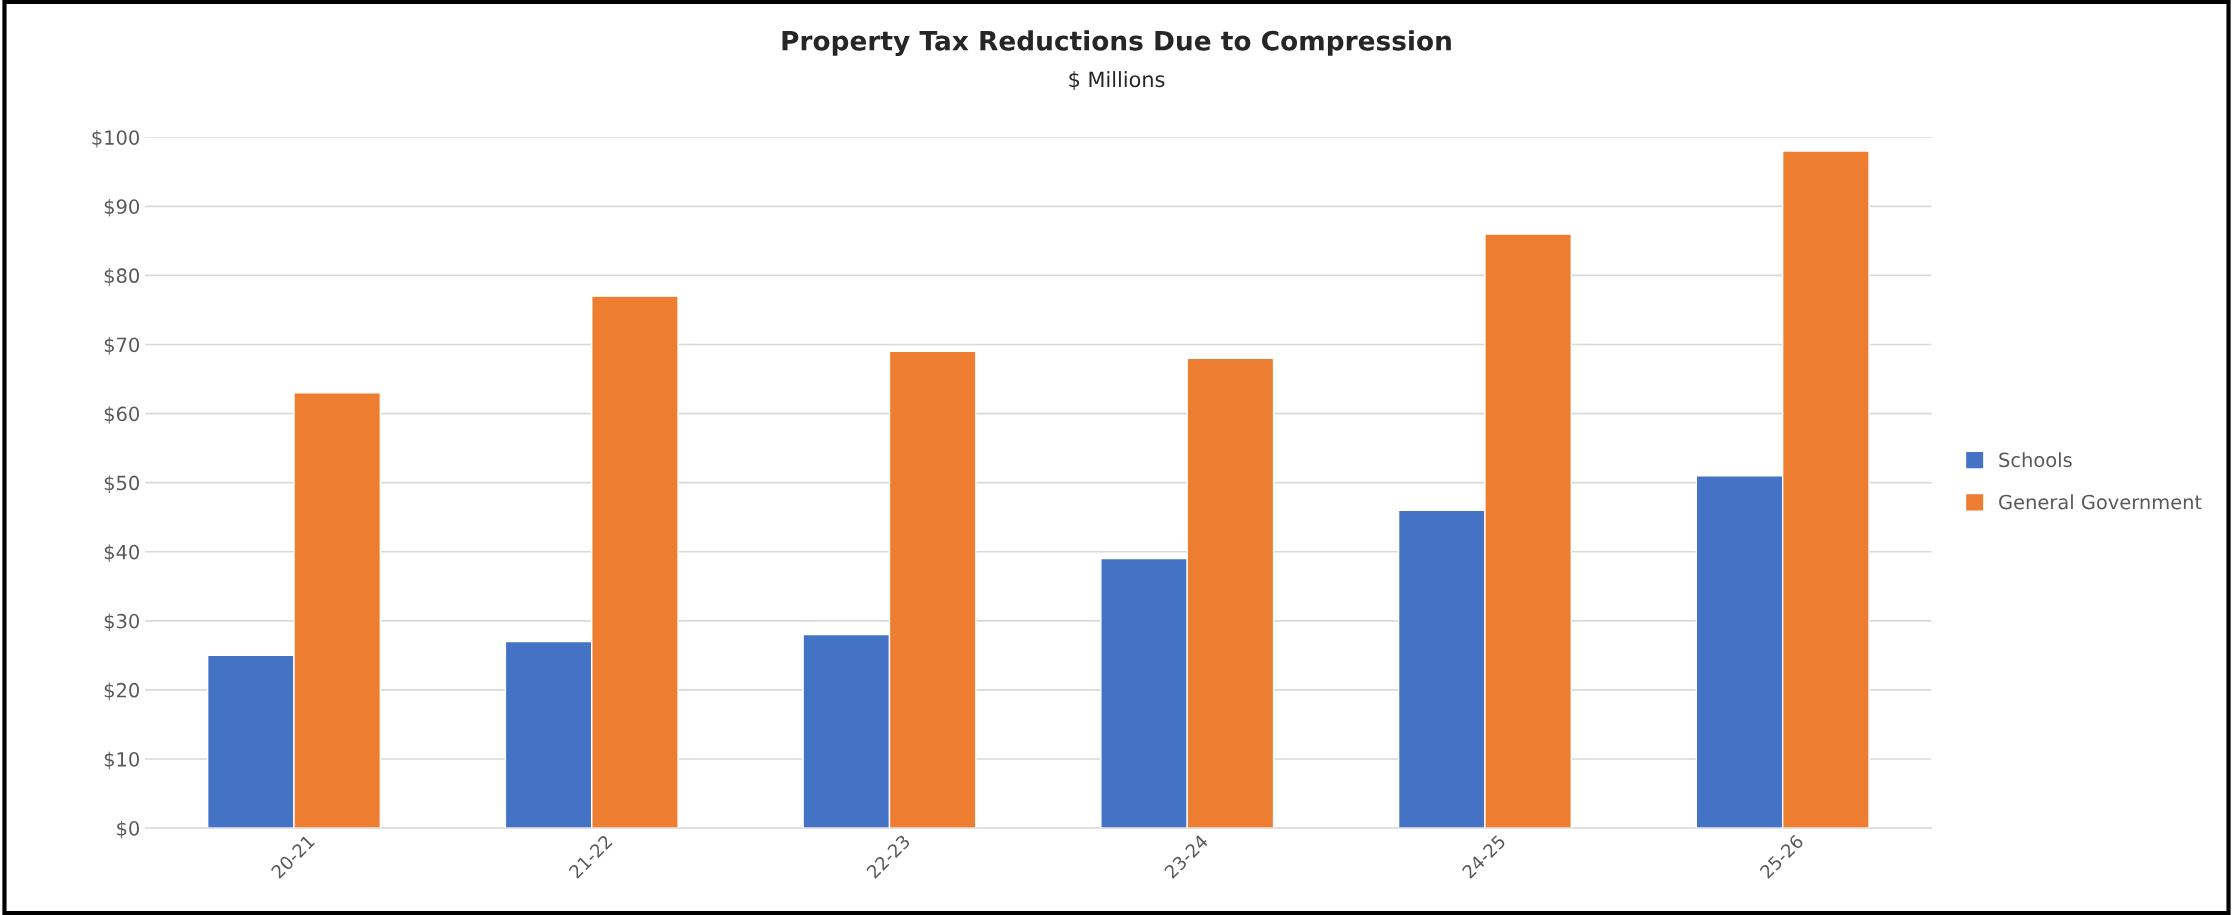  What do you see at coordinates (2100, 502) in the screenshot?
I see `legend-label: General Government` at bounding box center [2100, 502].